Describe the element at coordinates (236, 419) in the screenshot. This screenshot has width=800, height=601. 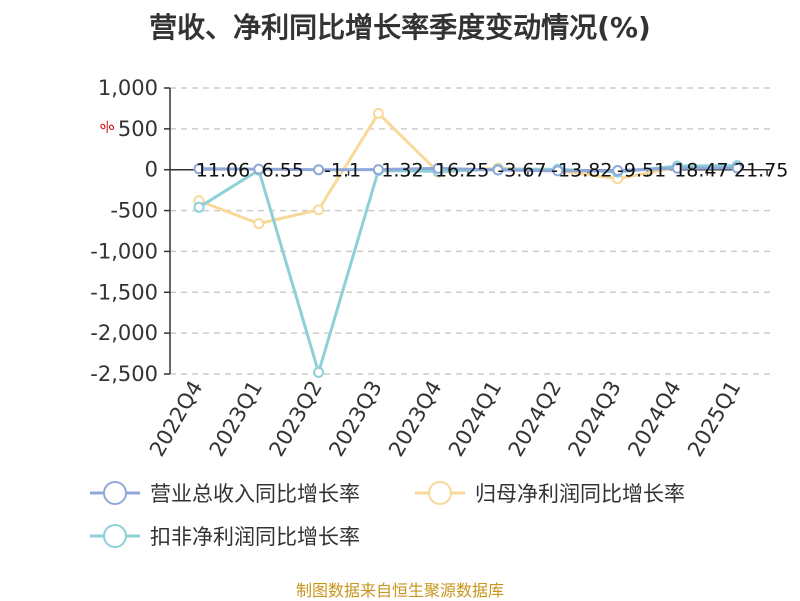
I see `x-tick-label: 2023Q1` at that location.